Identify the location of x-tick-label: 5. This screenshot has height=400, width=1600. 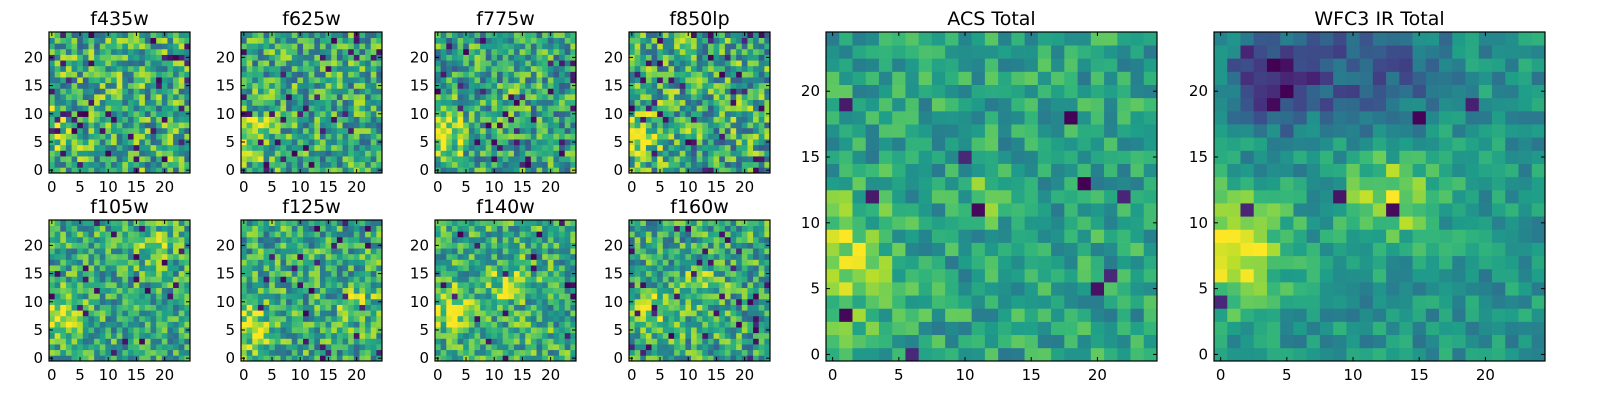
(272, 187).